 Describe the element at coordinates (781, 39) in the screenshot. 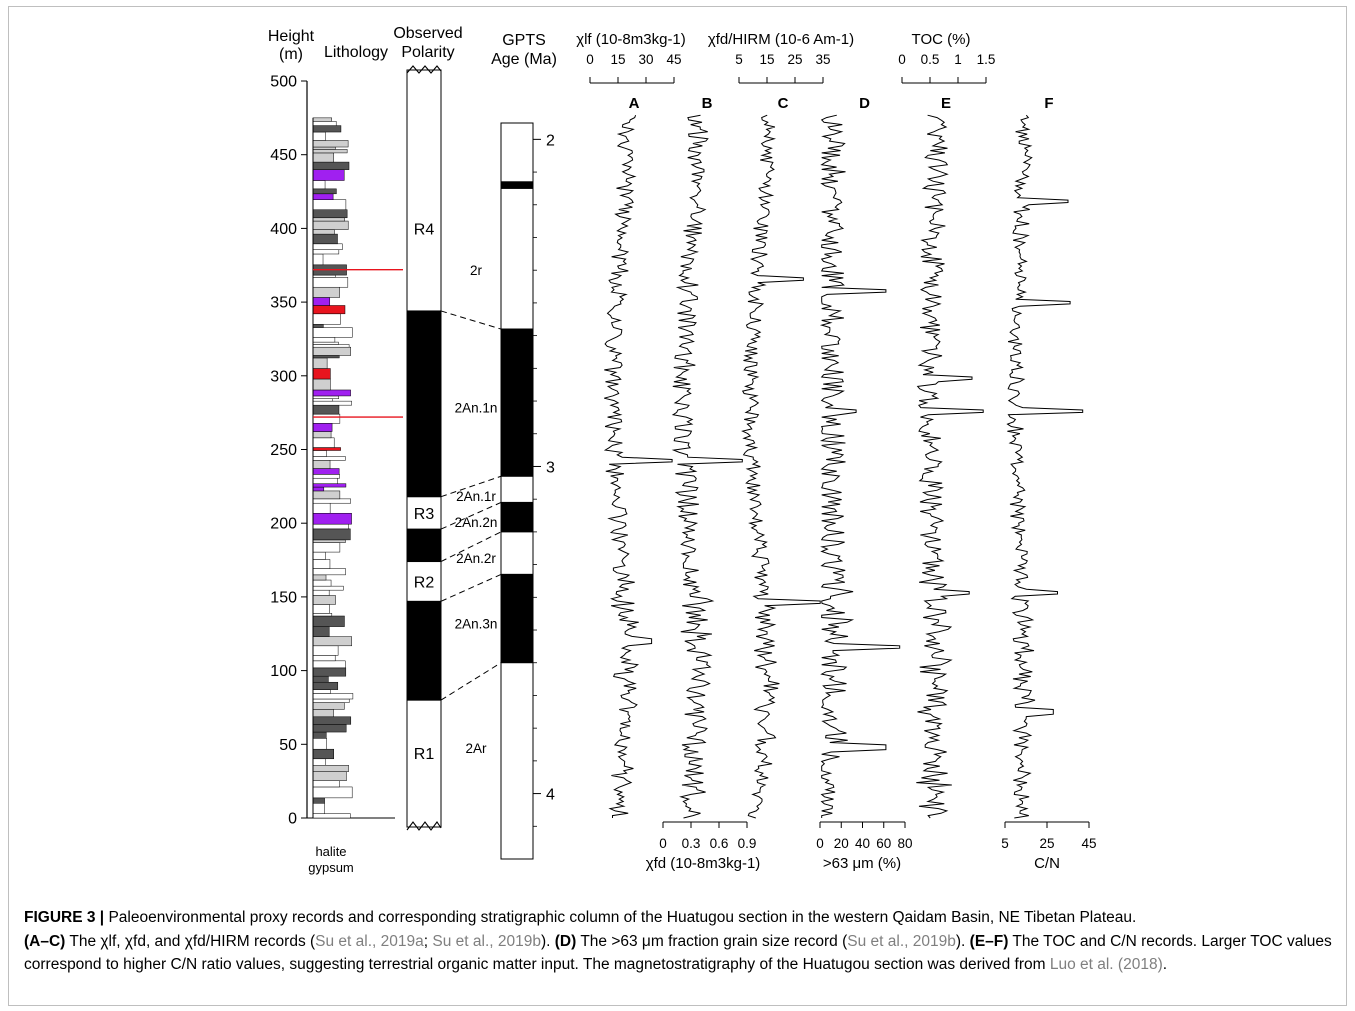

I see `record-axis-title-C: χfd/HIRM (10-6 Am-1)` at that location.